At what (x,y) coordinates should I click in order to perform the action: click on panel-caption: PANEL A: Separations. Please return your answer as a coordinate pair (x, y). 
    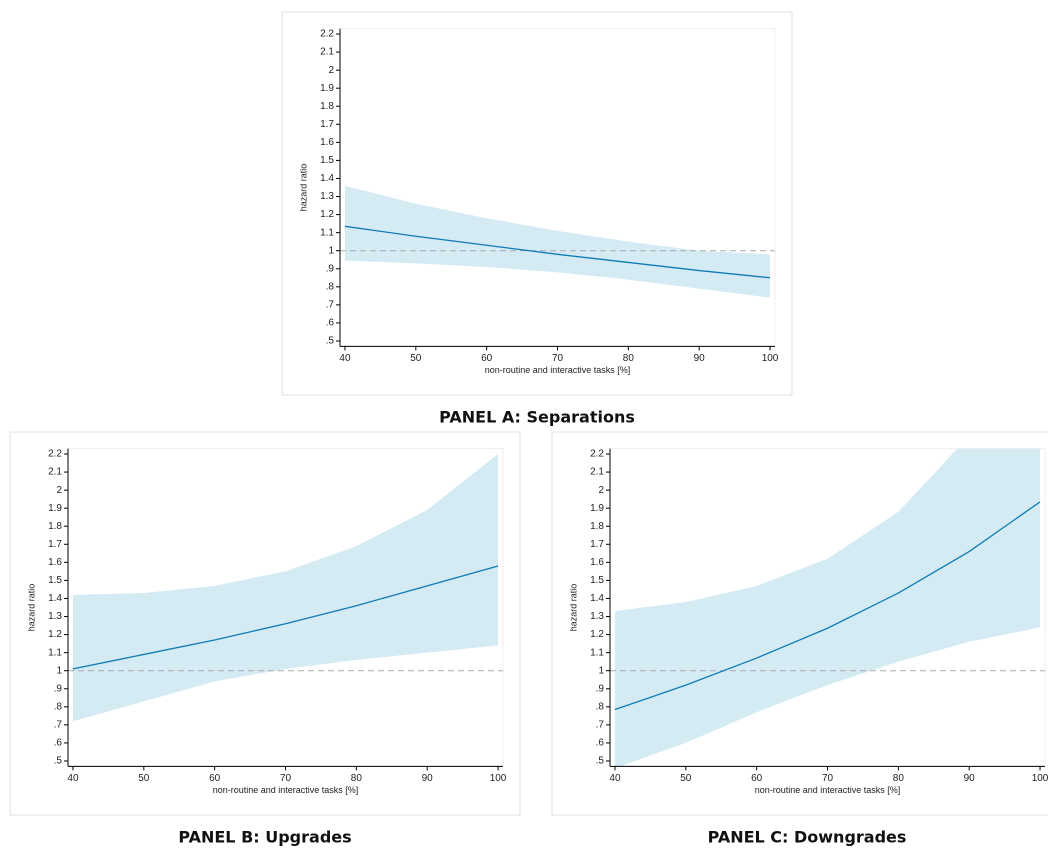
    Looking at the image, I should click on (537, 417).